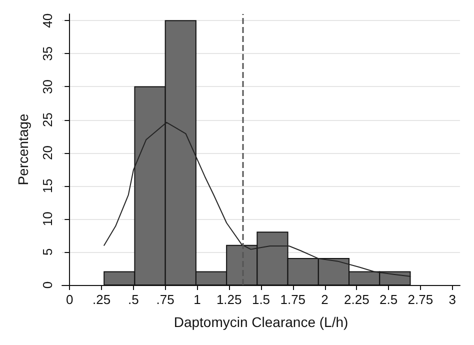 This screenshot has width=474, height=345. What do you see at coordinates (101, 299) in the screenshot?
I see `x-tick-label: .25` at bounding box center [101, 299].